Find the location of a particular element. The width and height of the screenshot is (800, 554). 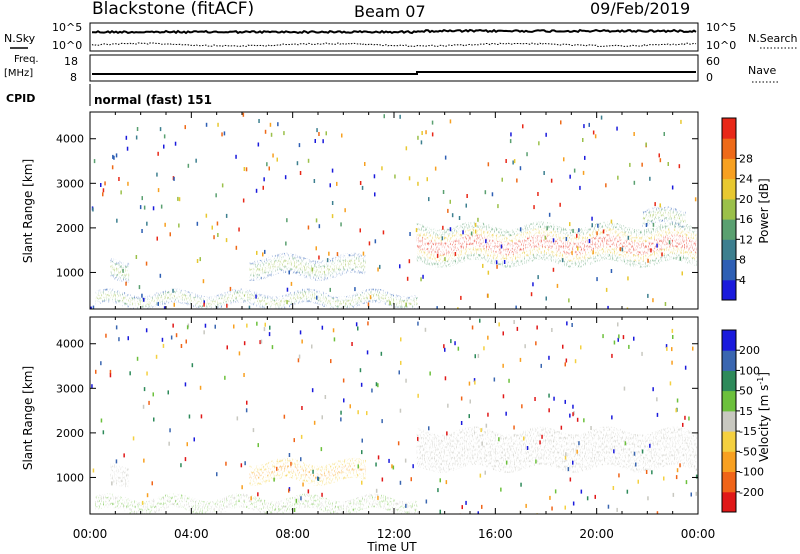

colorbar-tick-label: -100 is located at coordinates (751, 472).